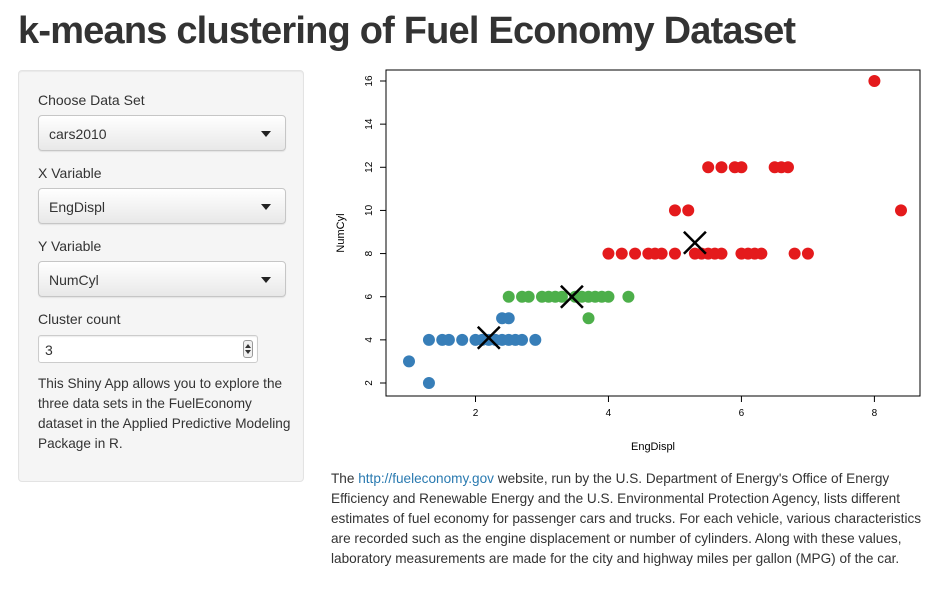 The height and width of the screenshot is (608, 952). I want to click on y-tick-label: 8, so click(369, 253).